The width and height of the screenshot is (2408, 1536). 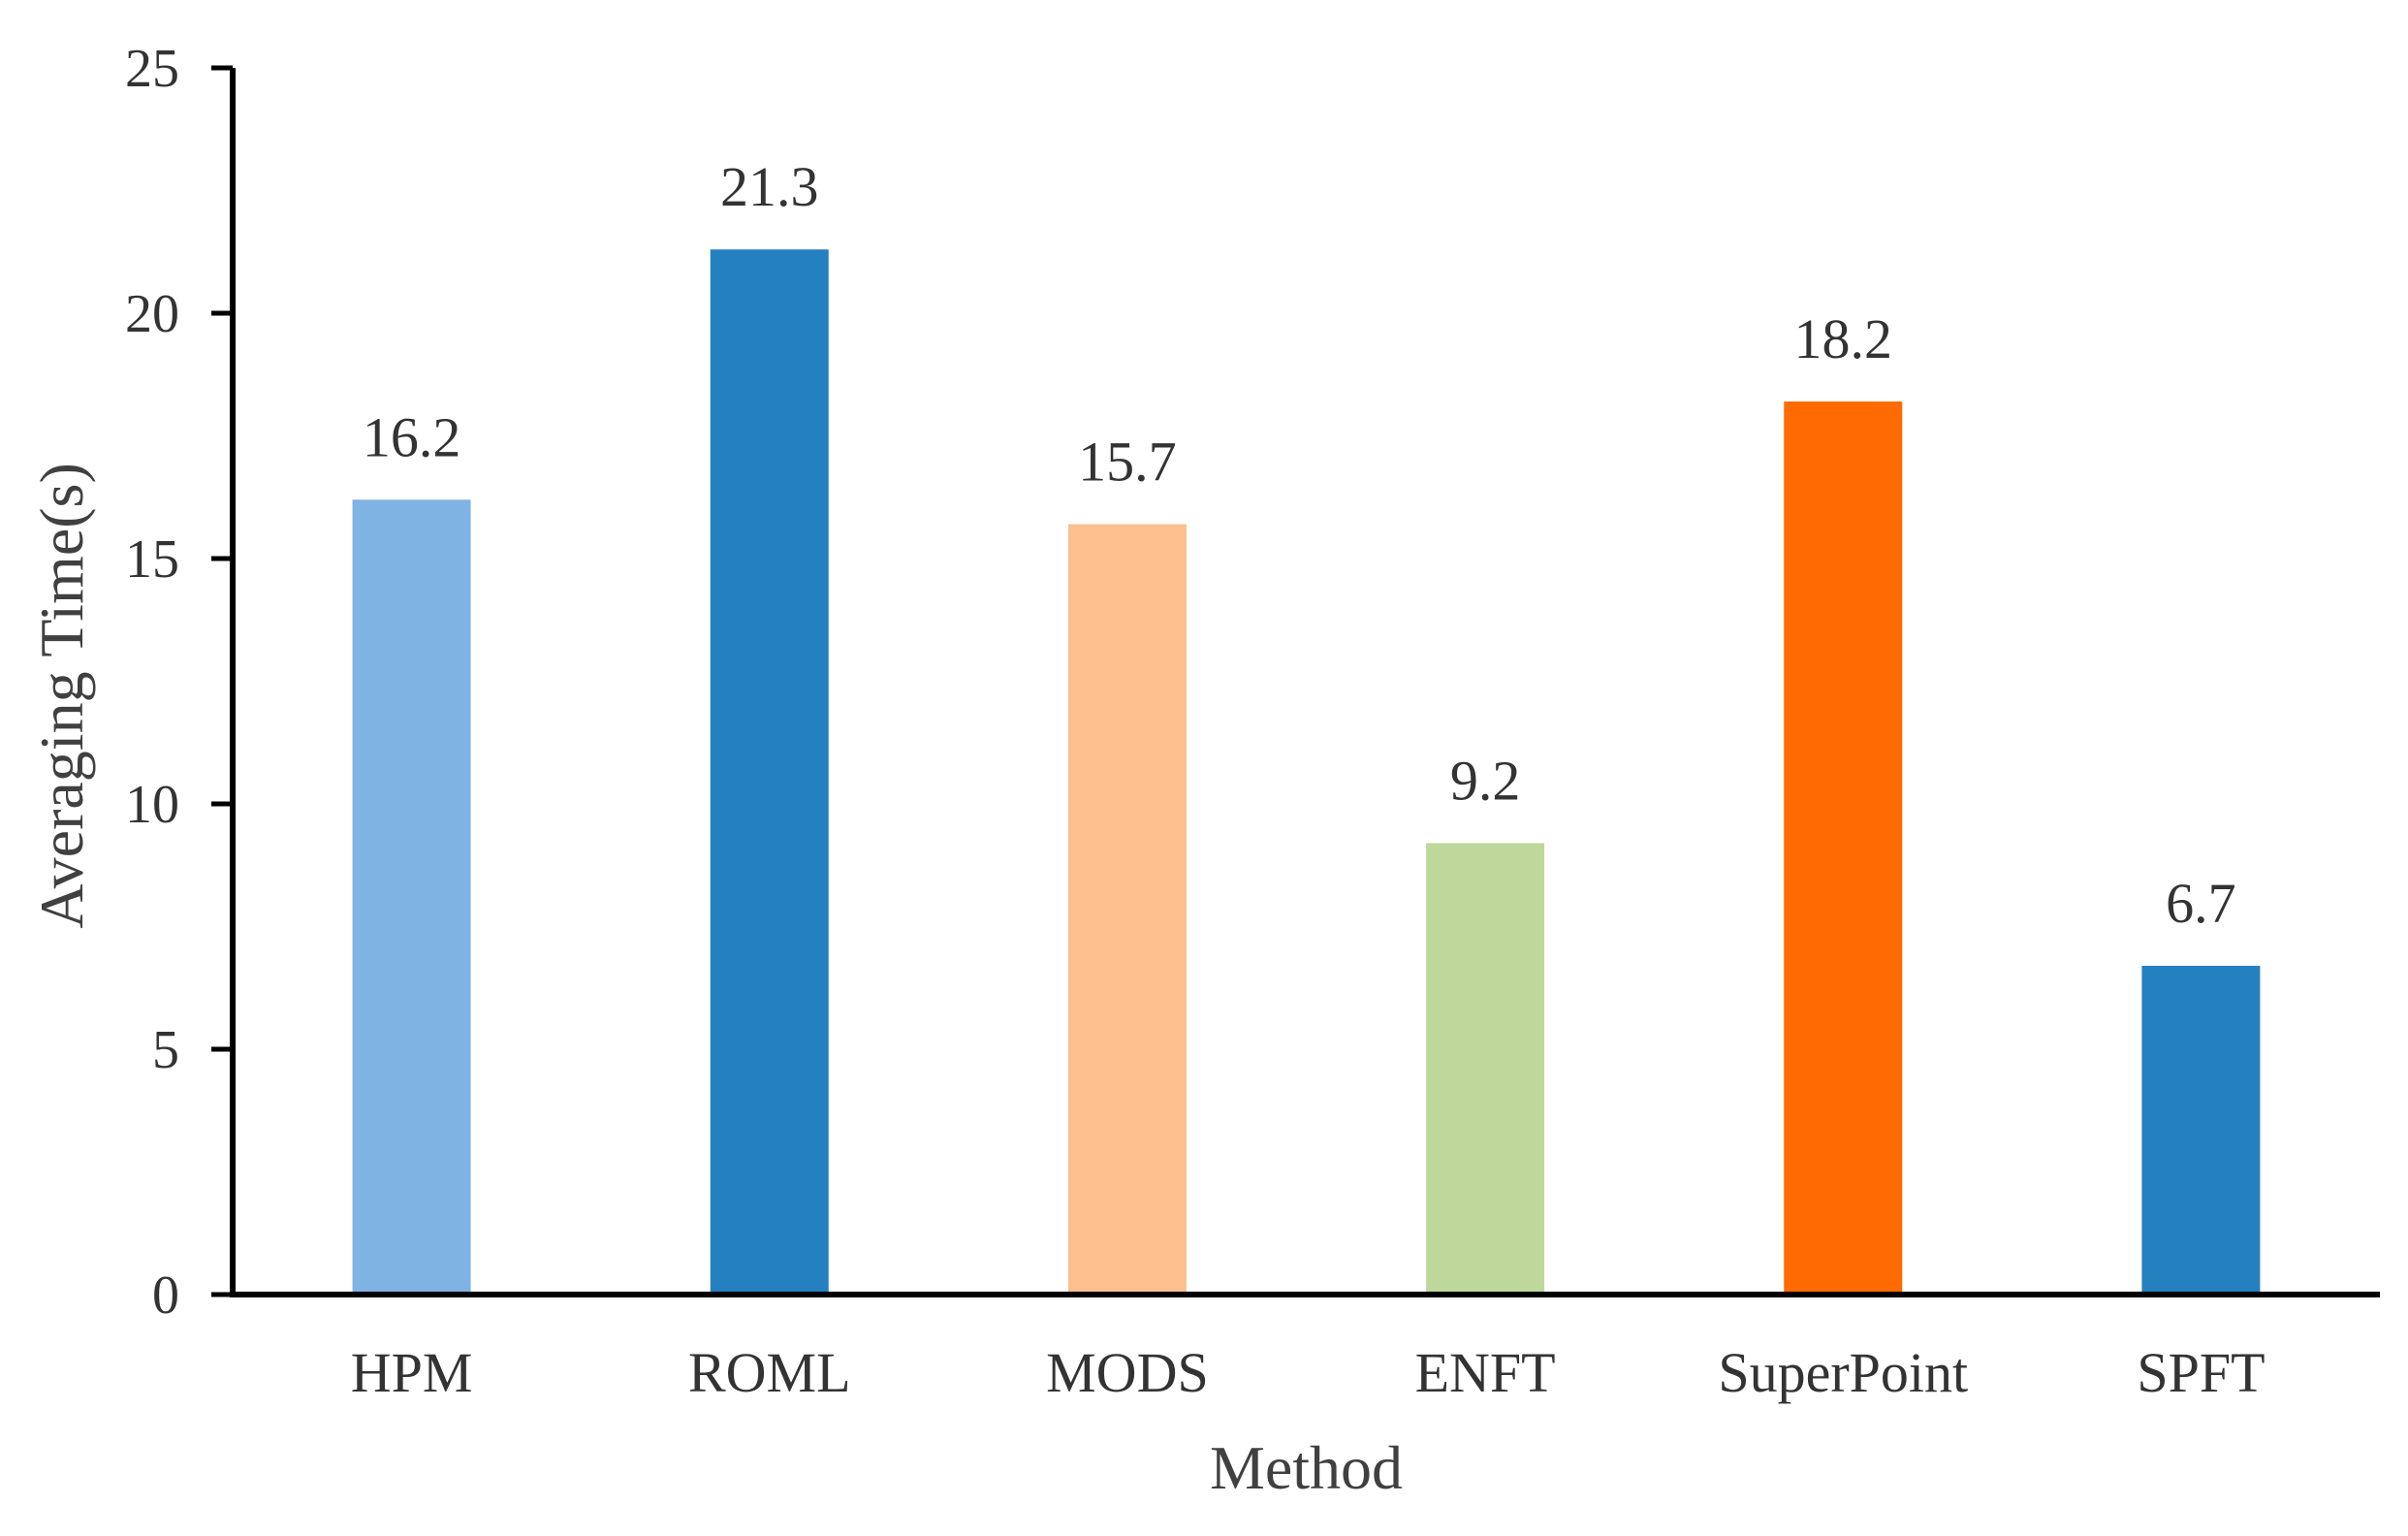 I want to click on x-category-label-mods: MODS, so click(x=1127, y=1372).